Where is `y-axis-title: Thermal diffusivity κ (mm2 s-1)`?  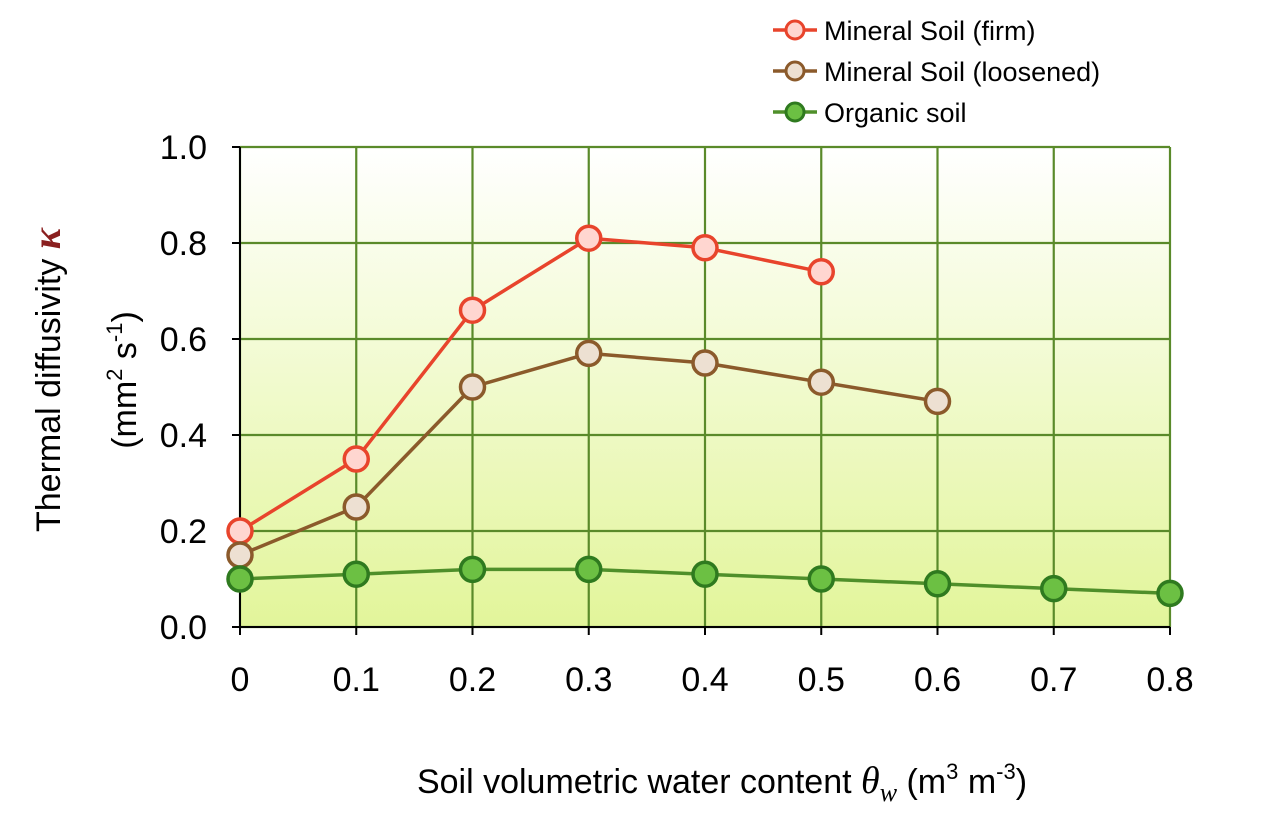
y-axis-title: Thermal diffusivity κ (mm2 s-1) is located at coordinates (84, 379).